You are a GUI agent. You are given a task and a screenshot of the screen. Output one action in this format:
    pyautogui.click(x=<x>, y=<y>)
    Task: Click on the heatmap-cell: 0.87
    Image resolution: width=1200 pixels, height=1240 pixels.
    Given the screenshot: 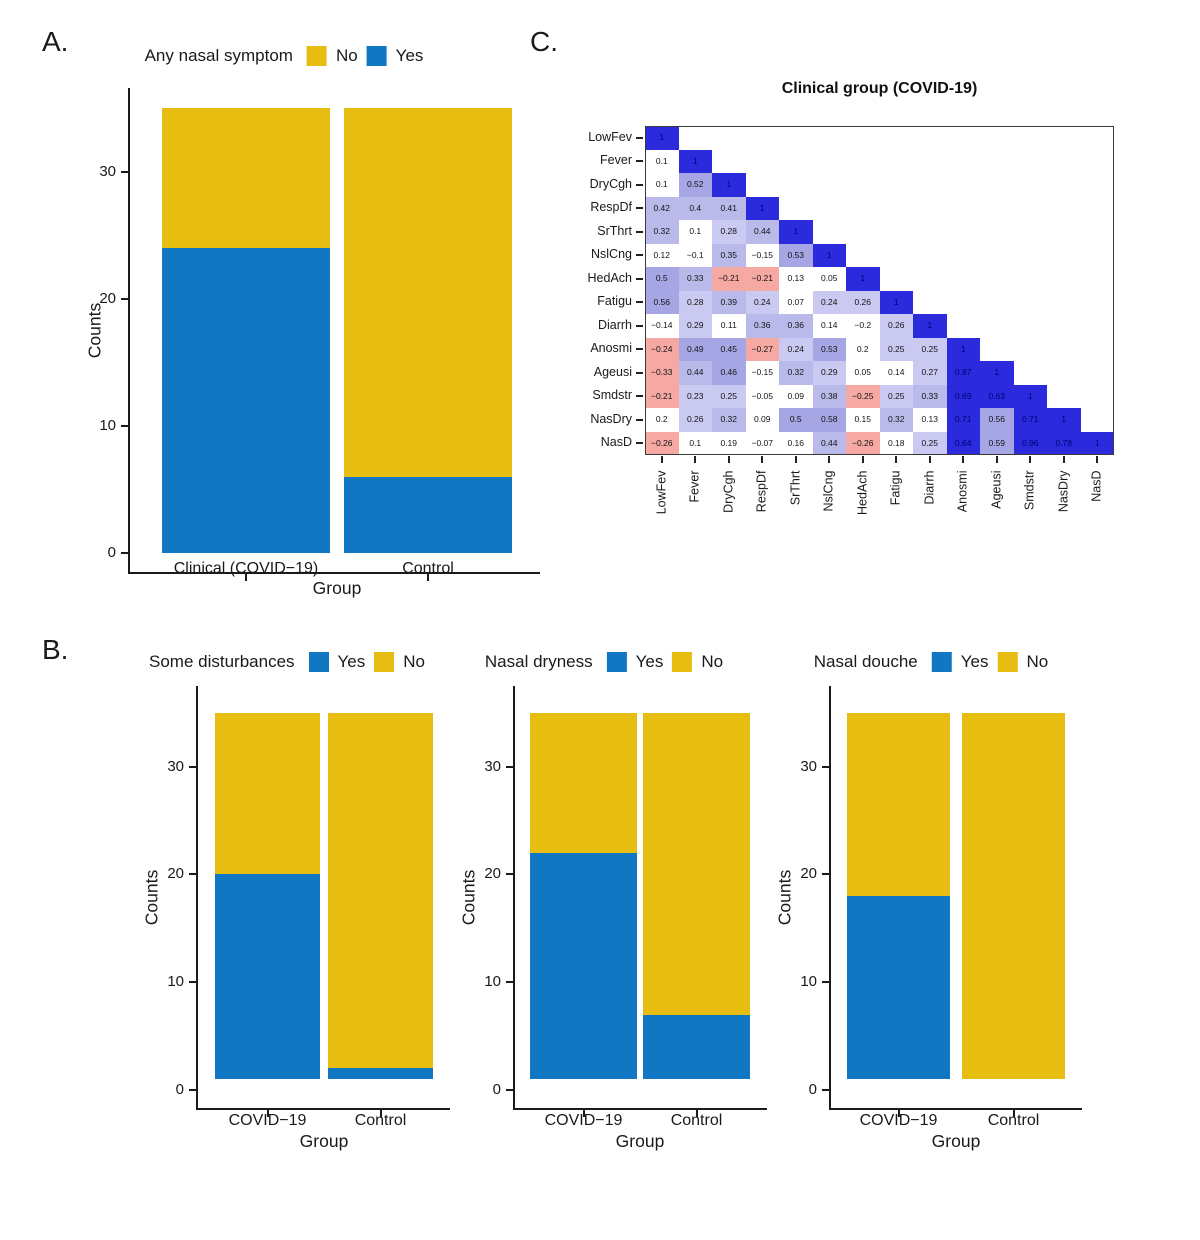 What is the action you would take?
    pyautogui.click(x=963, y=373)
    